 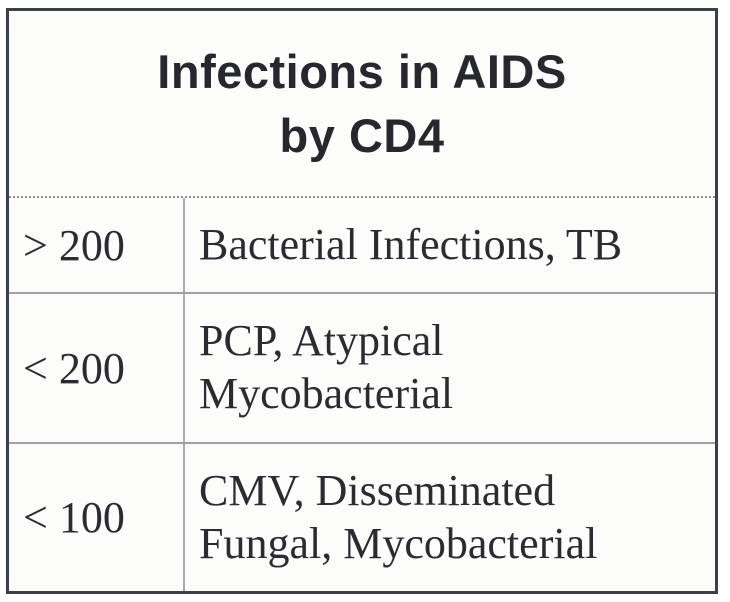 I want to click on infections-line-2: Fungal, Mycobacterial, so click(x=398, y=543).